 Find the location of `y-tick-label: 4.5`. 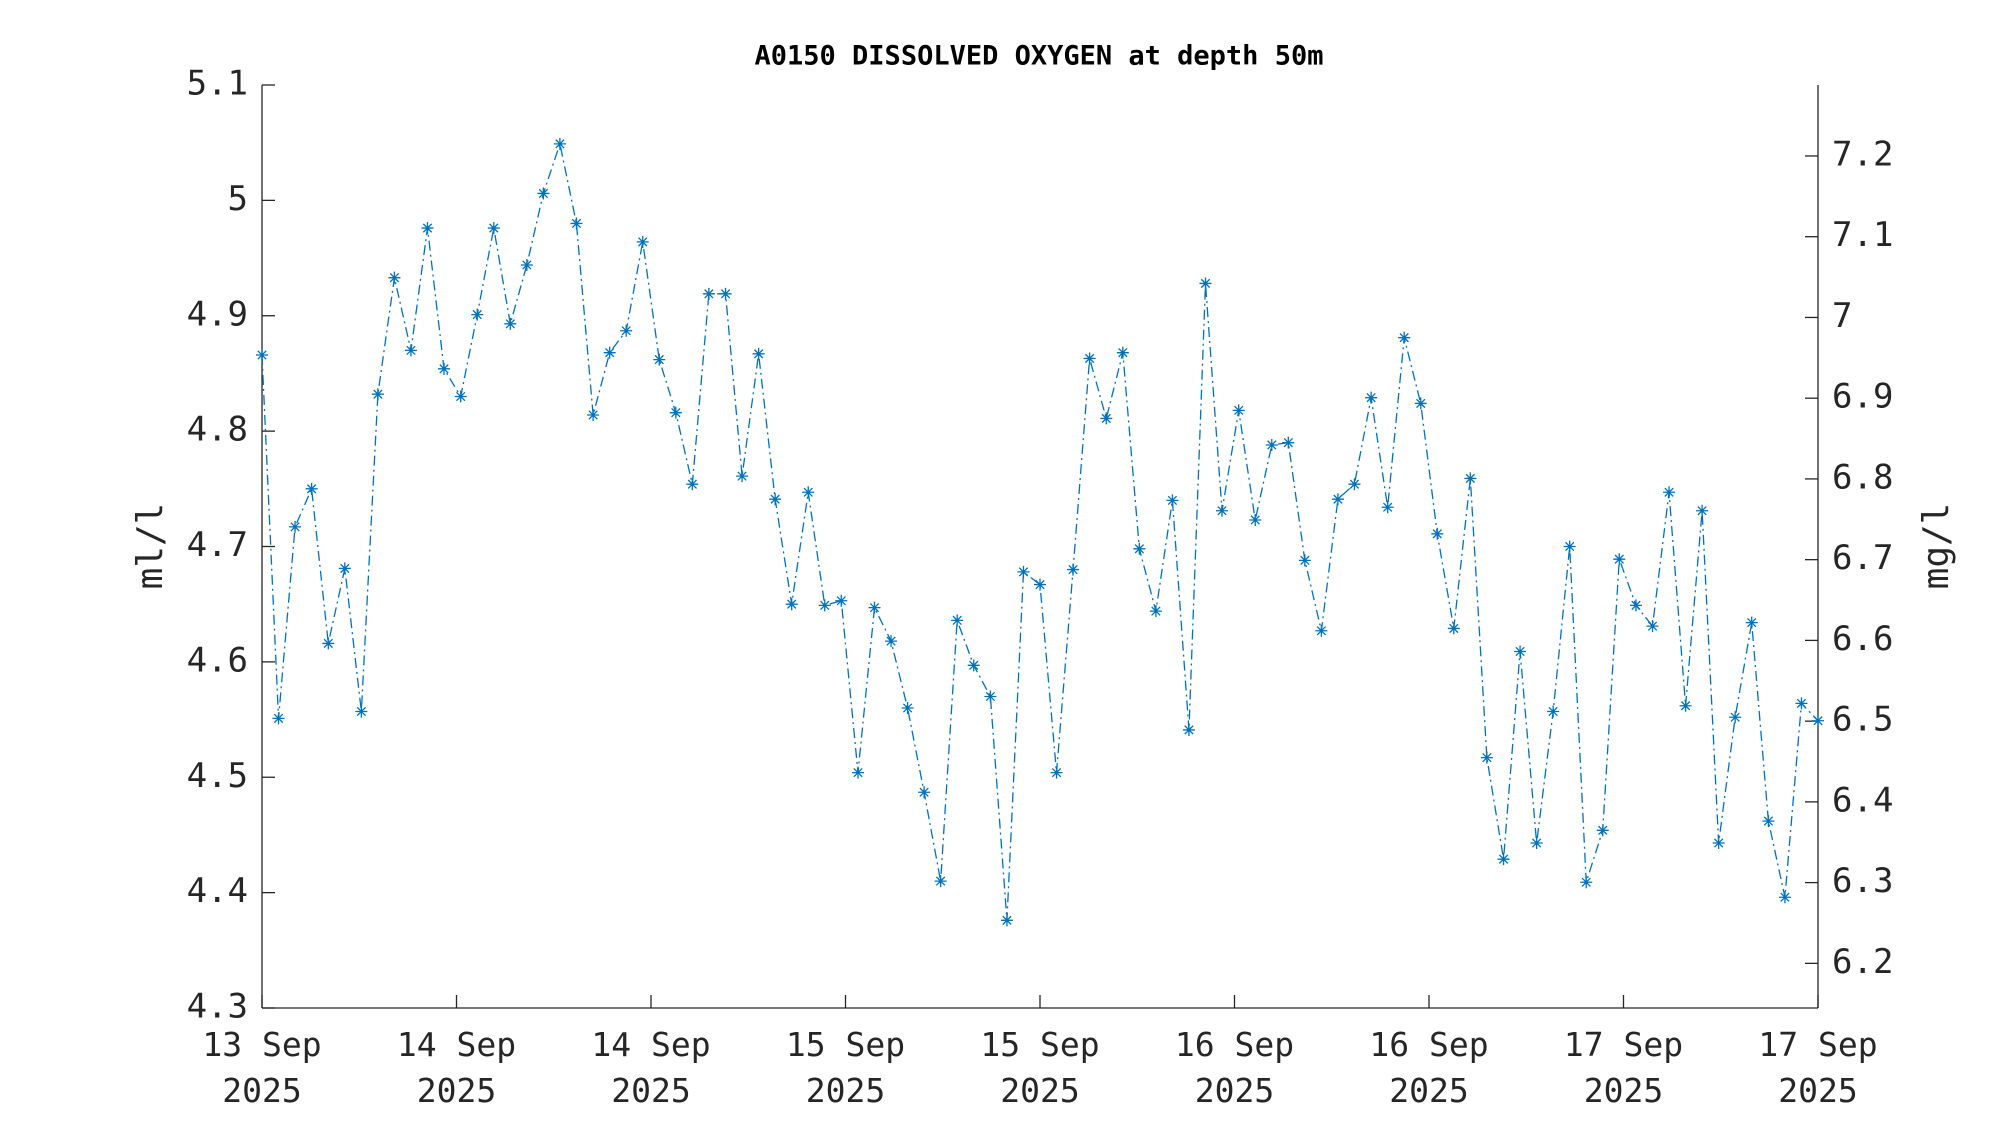

y-tick-label: 4.5 is located at coordinates (217, 776).